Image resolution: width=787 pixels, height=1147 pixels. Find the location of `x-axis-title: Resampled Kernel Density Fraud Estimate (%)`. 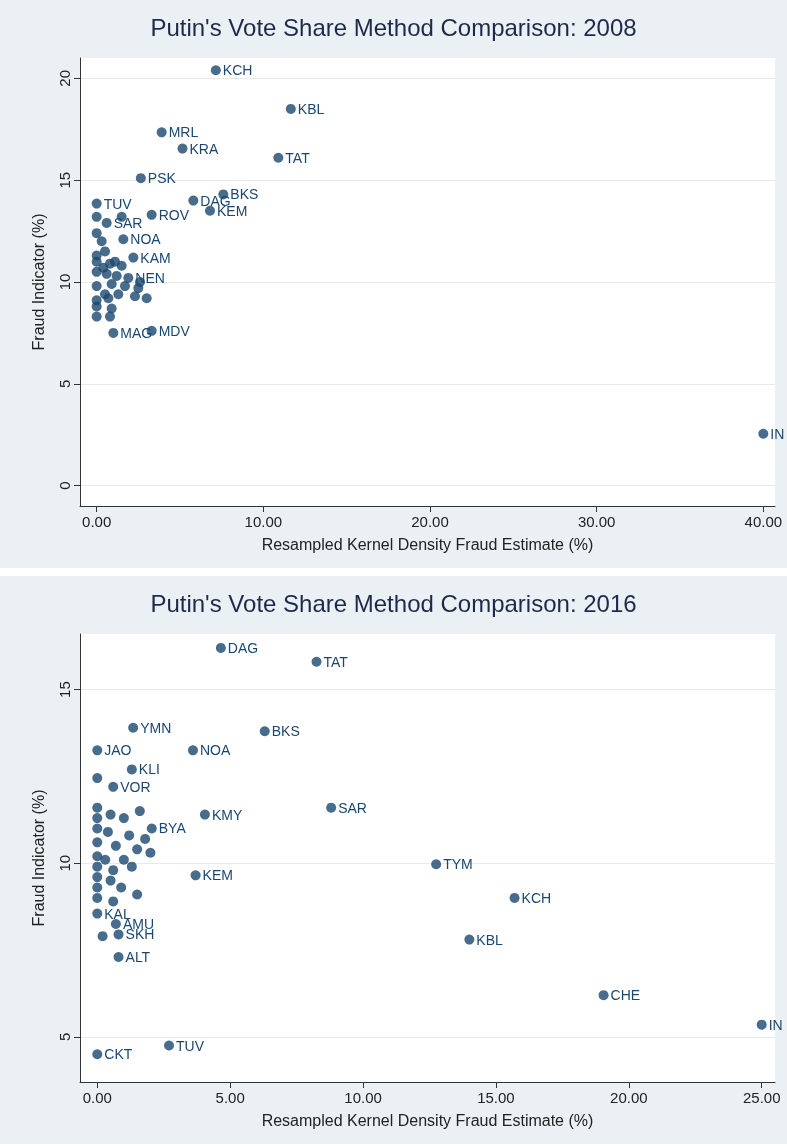

x-axis-title: Resampled Kernel Density Fraud Estimate (%) is located at coordinates (427, 1120).